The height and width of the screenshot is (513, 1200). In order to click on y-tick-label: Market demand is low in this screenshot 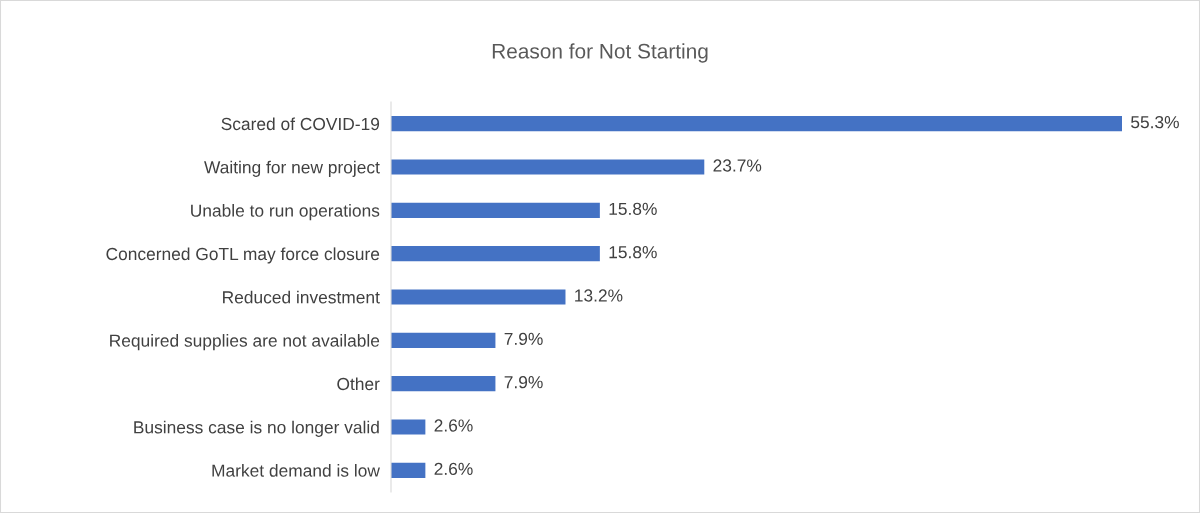, I will do `click(296, 470)`.